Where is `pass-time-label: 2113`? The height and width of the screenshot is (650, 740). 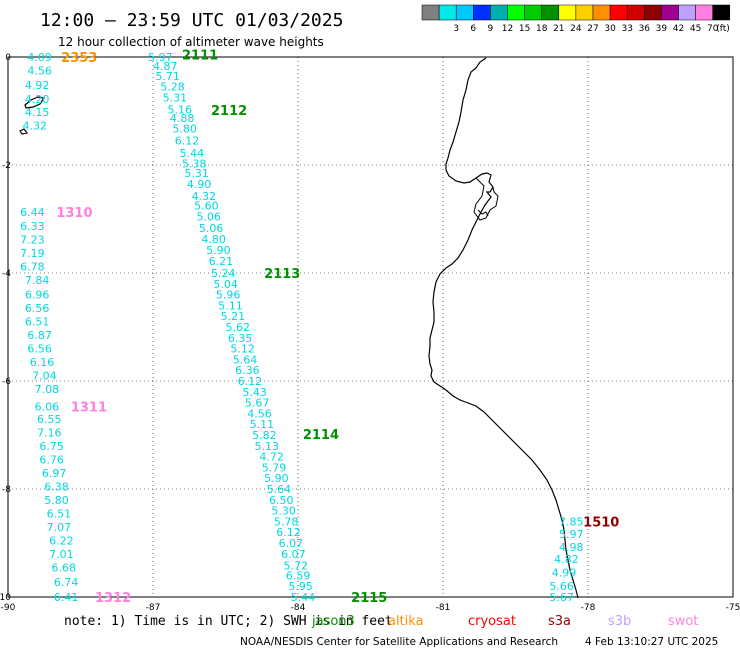
pass-time-label: 2113 is located at coordinates (282, 274).